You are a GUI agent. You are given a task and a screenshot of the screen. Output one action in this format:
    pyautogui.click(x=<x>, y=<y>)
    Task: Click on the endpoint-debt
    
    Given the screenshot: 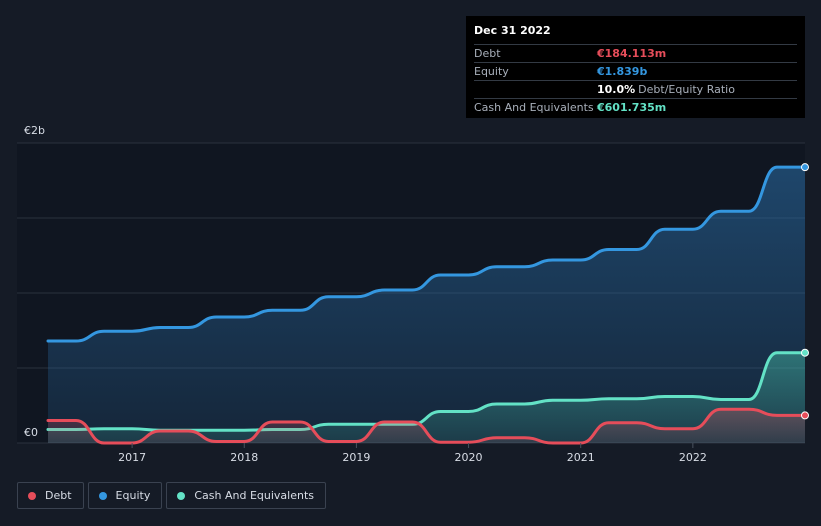 What is the action you would take?
    pyautogui.click(x=805, y=415)
    